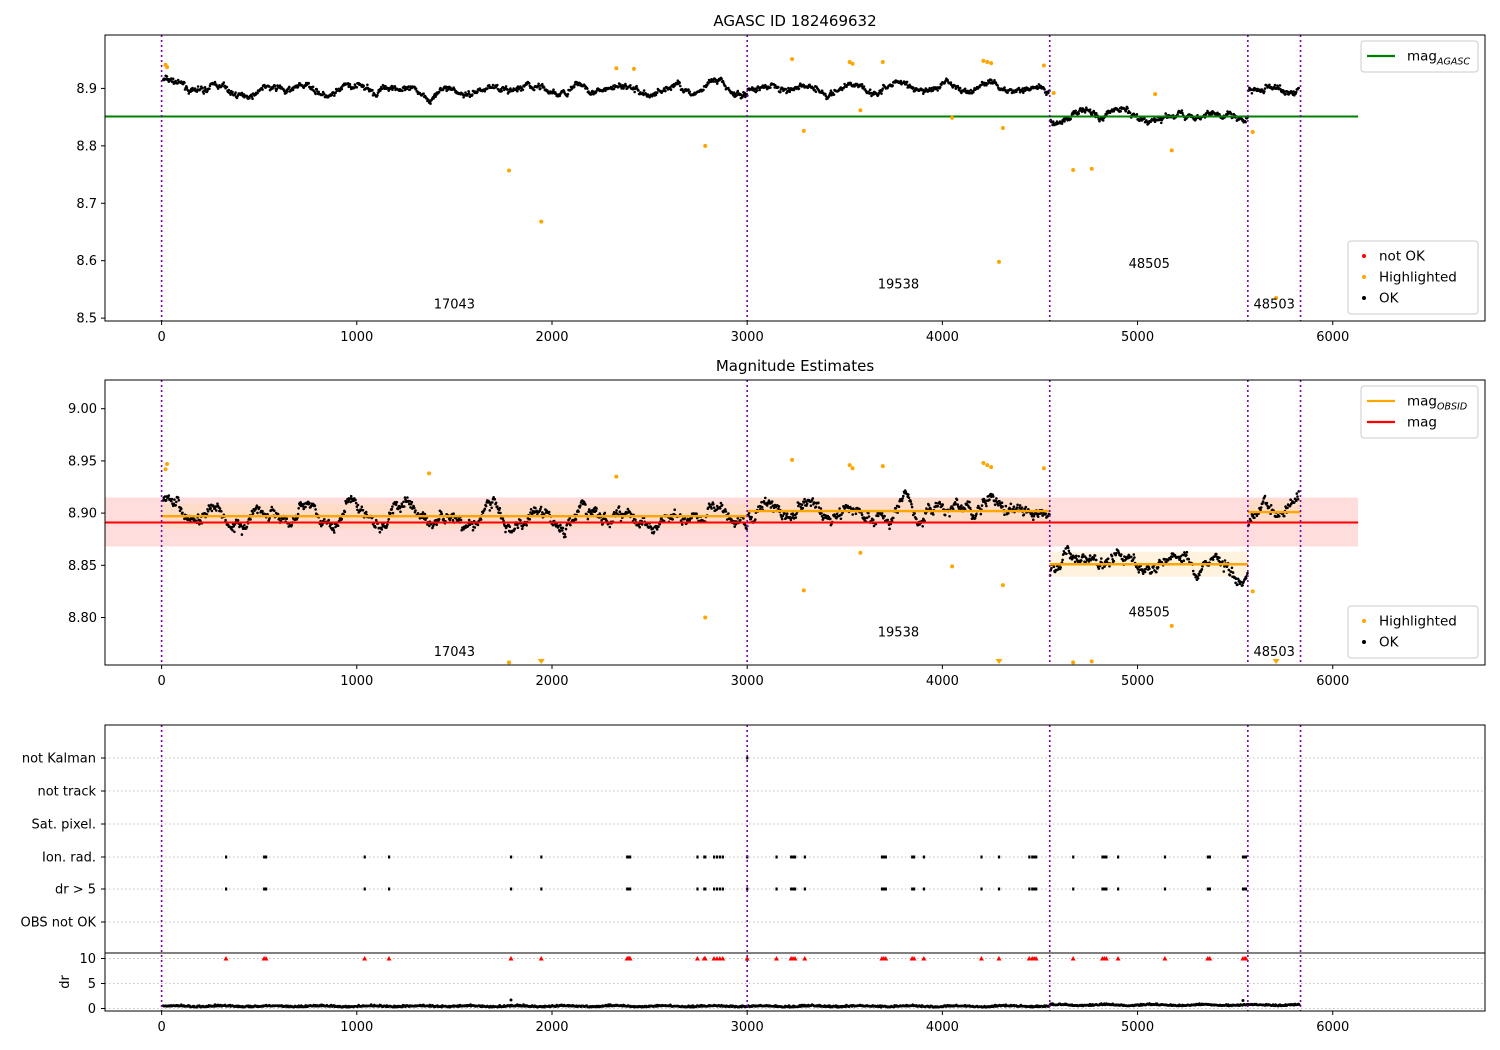  I want to click on legend-dot-marker, so click(1364, 298).